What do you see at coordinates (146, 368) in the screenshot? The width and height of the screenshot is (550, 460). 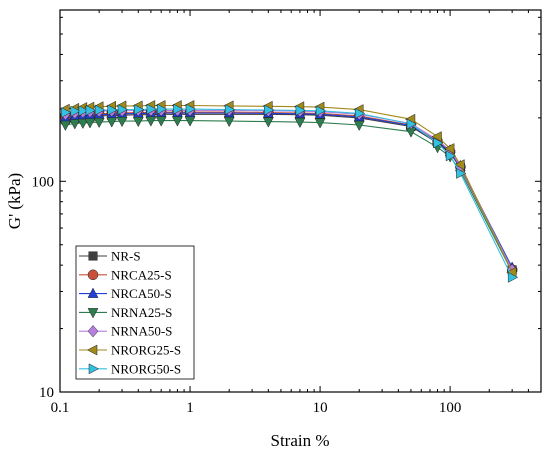 I see `legend-label: NRORG50-S` at bounding box center [146, 368].